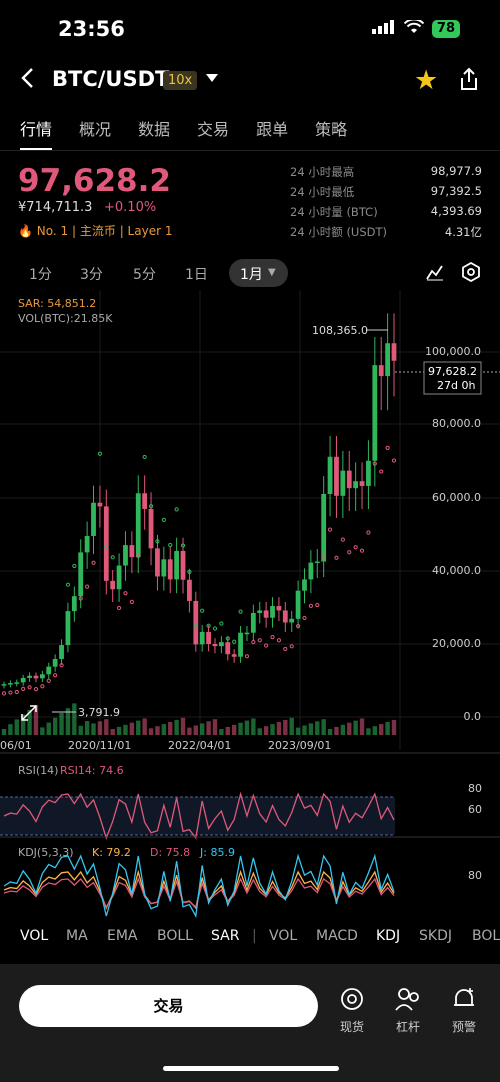 The width and height of the screenshot is (500, 1082). Describe the element at coordinates (408, 1010) in the screenshot. I see `leverage-button: 杠杆` at that location.